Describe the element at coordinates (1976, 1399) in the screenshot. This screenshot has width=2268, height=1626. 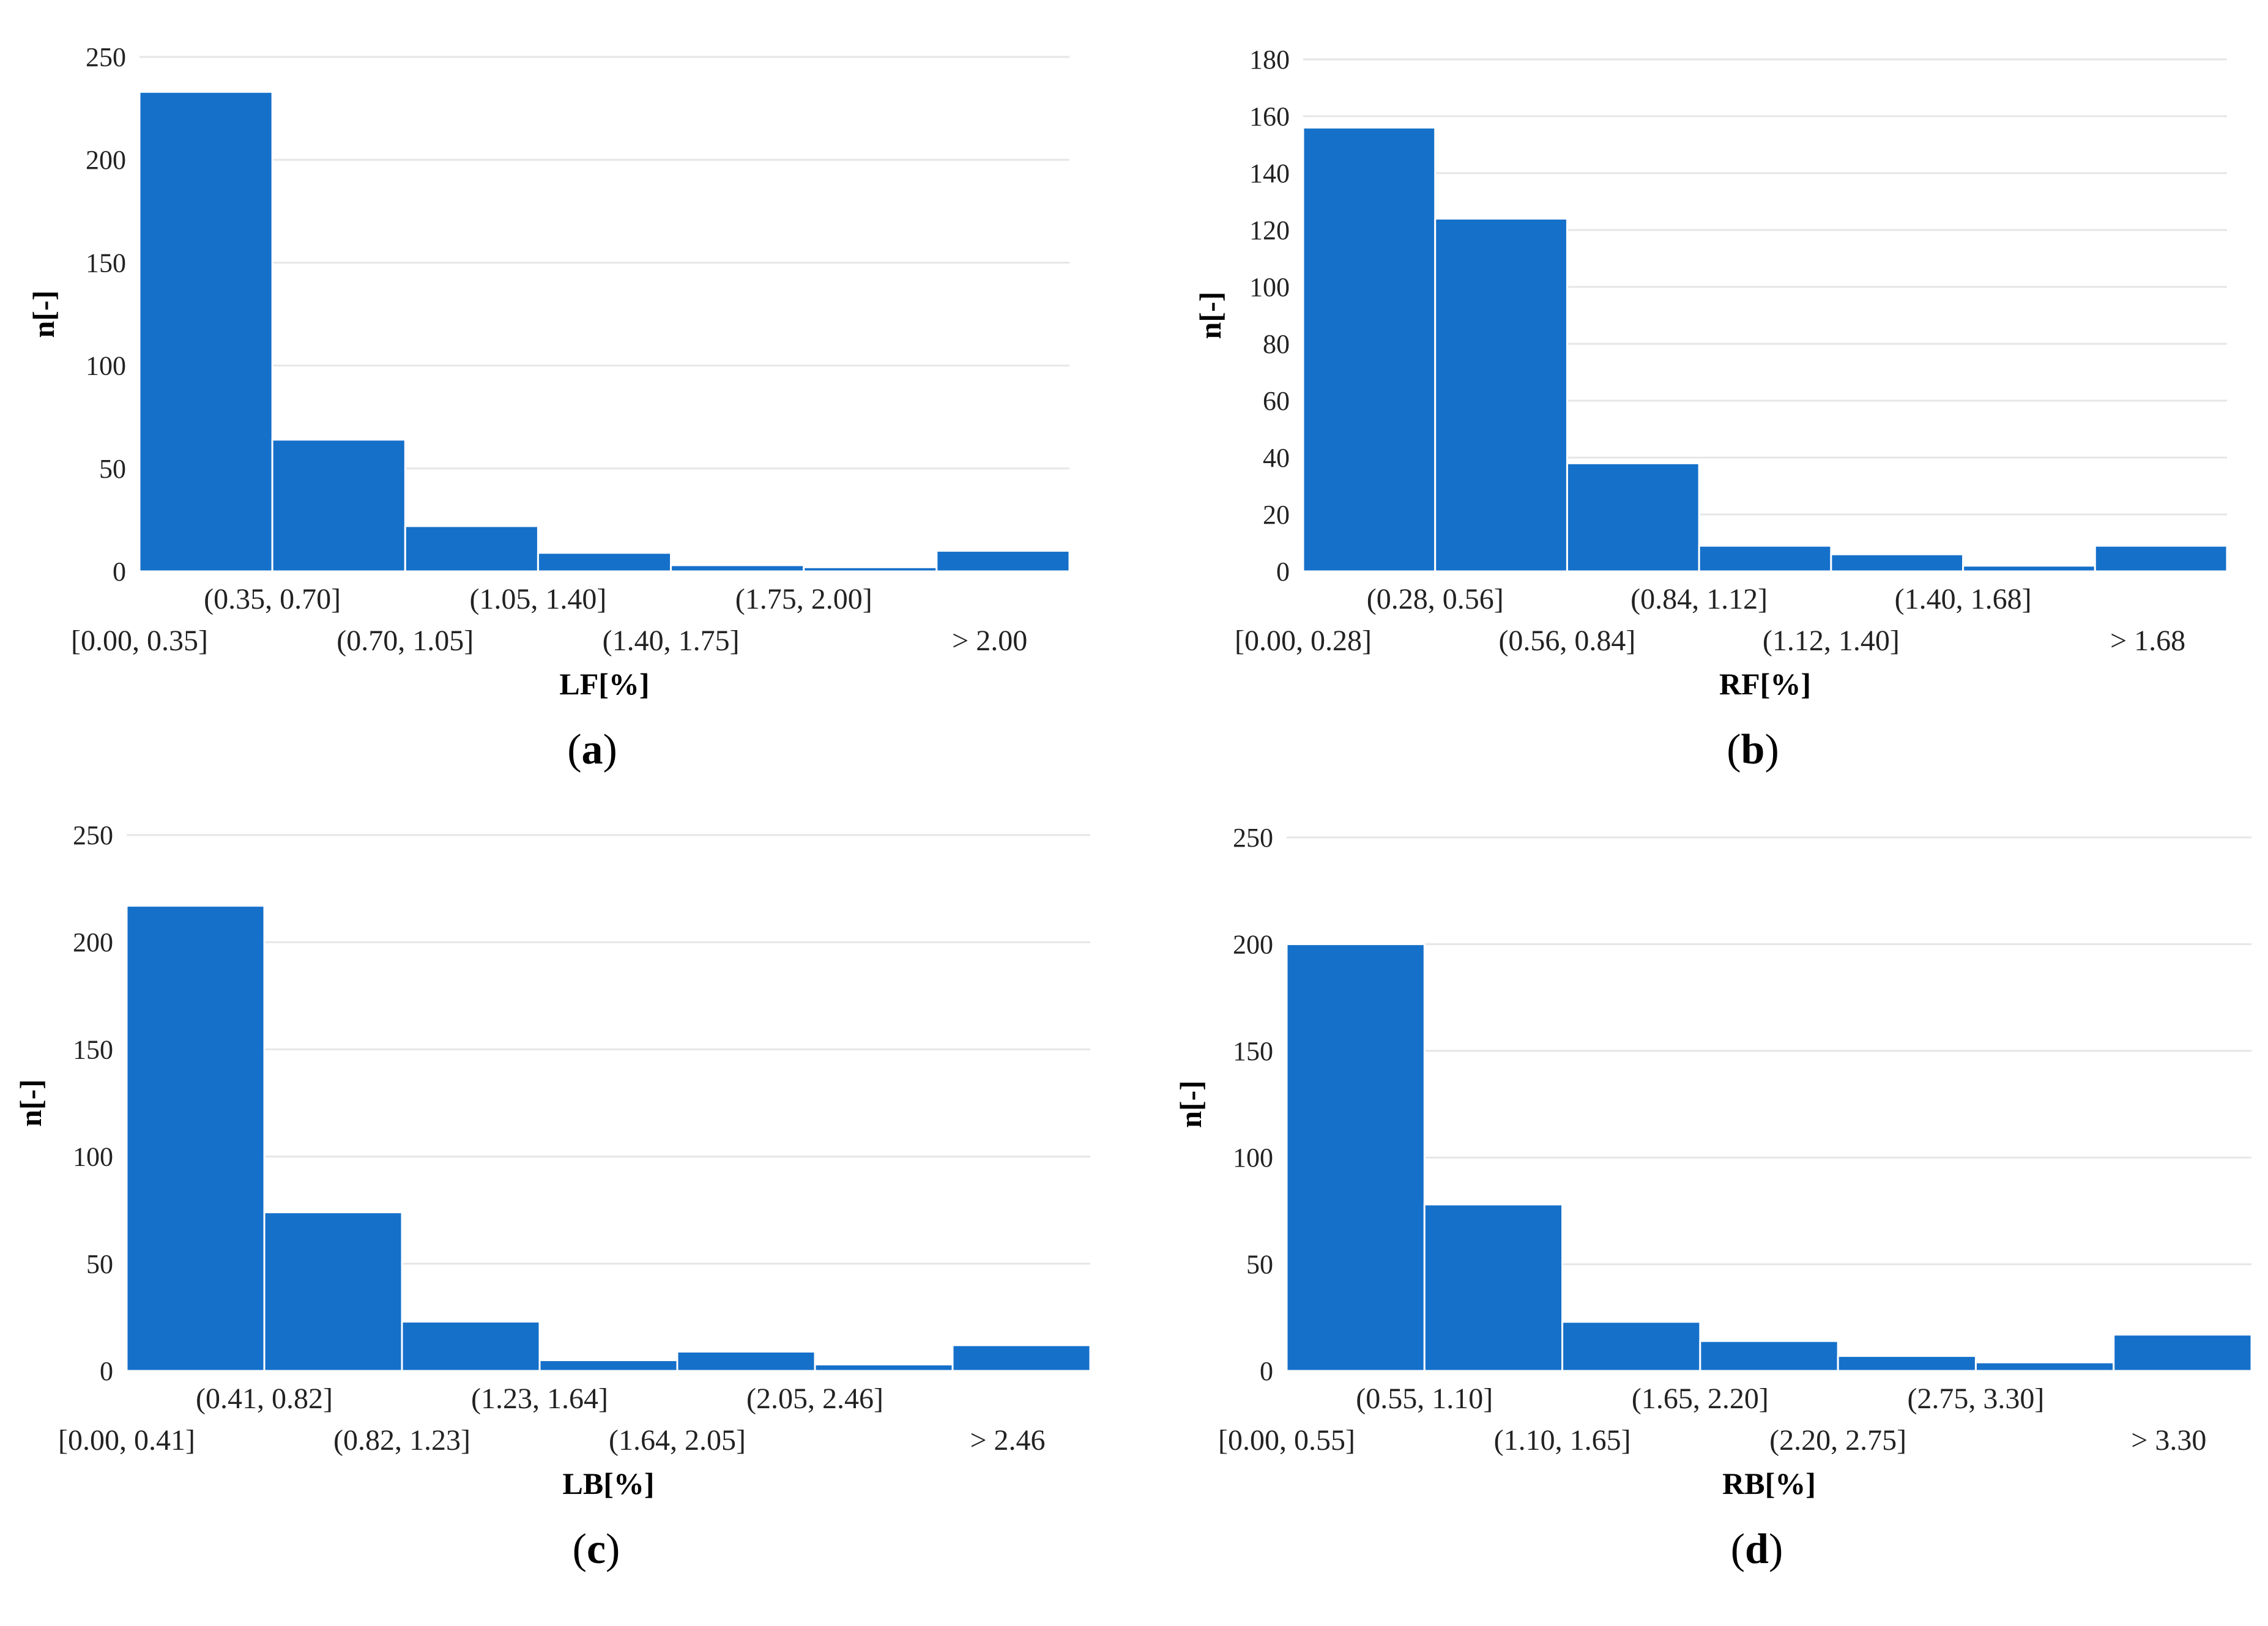
I see `x-category-label: (2.75, 3.30]` at that location.